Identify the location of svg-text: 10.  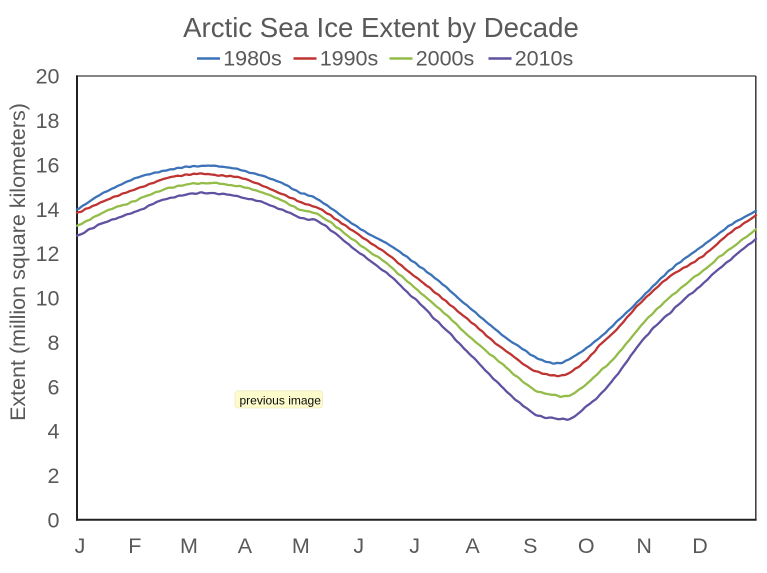
(48, 299).